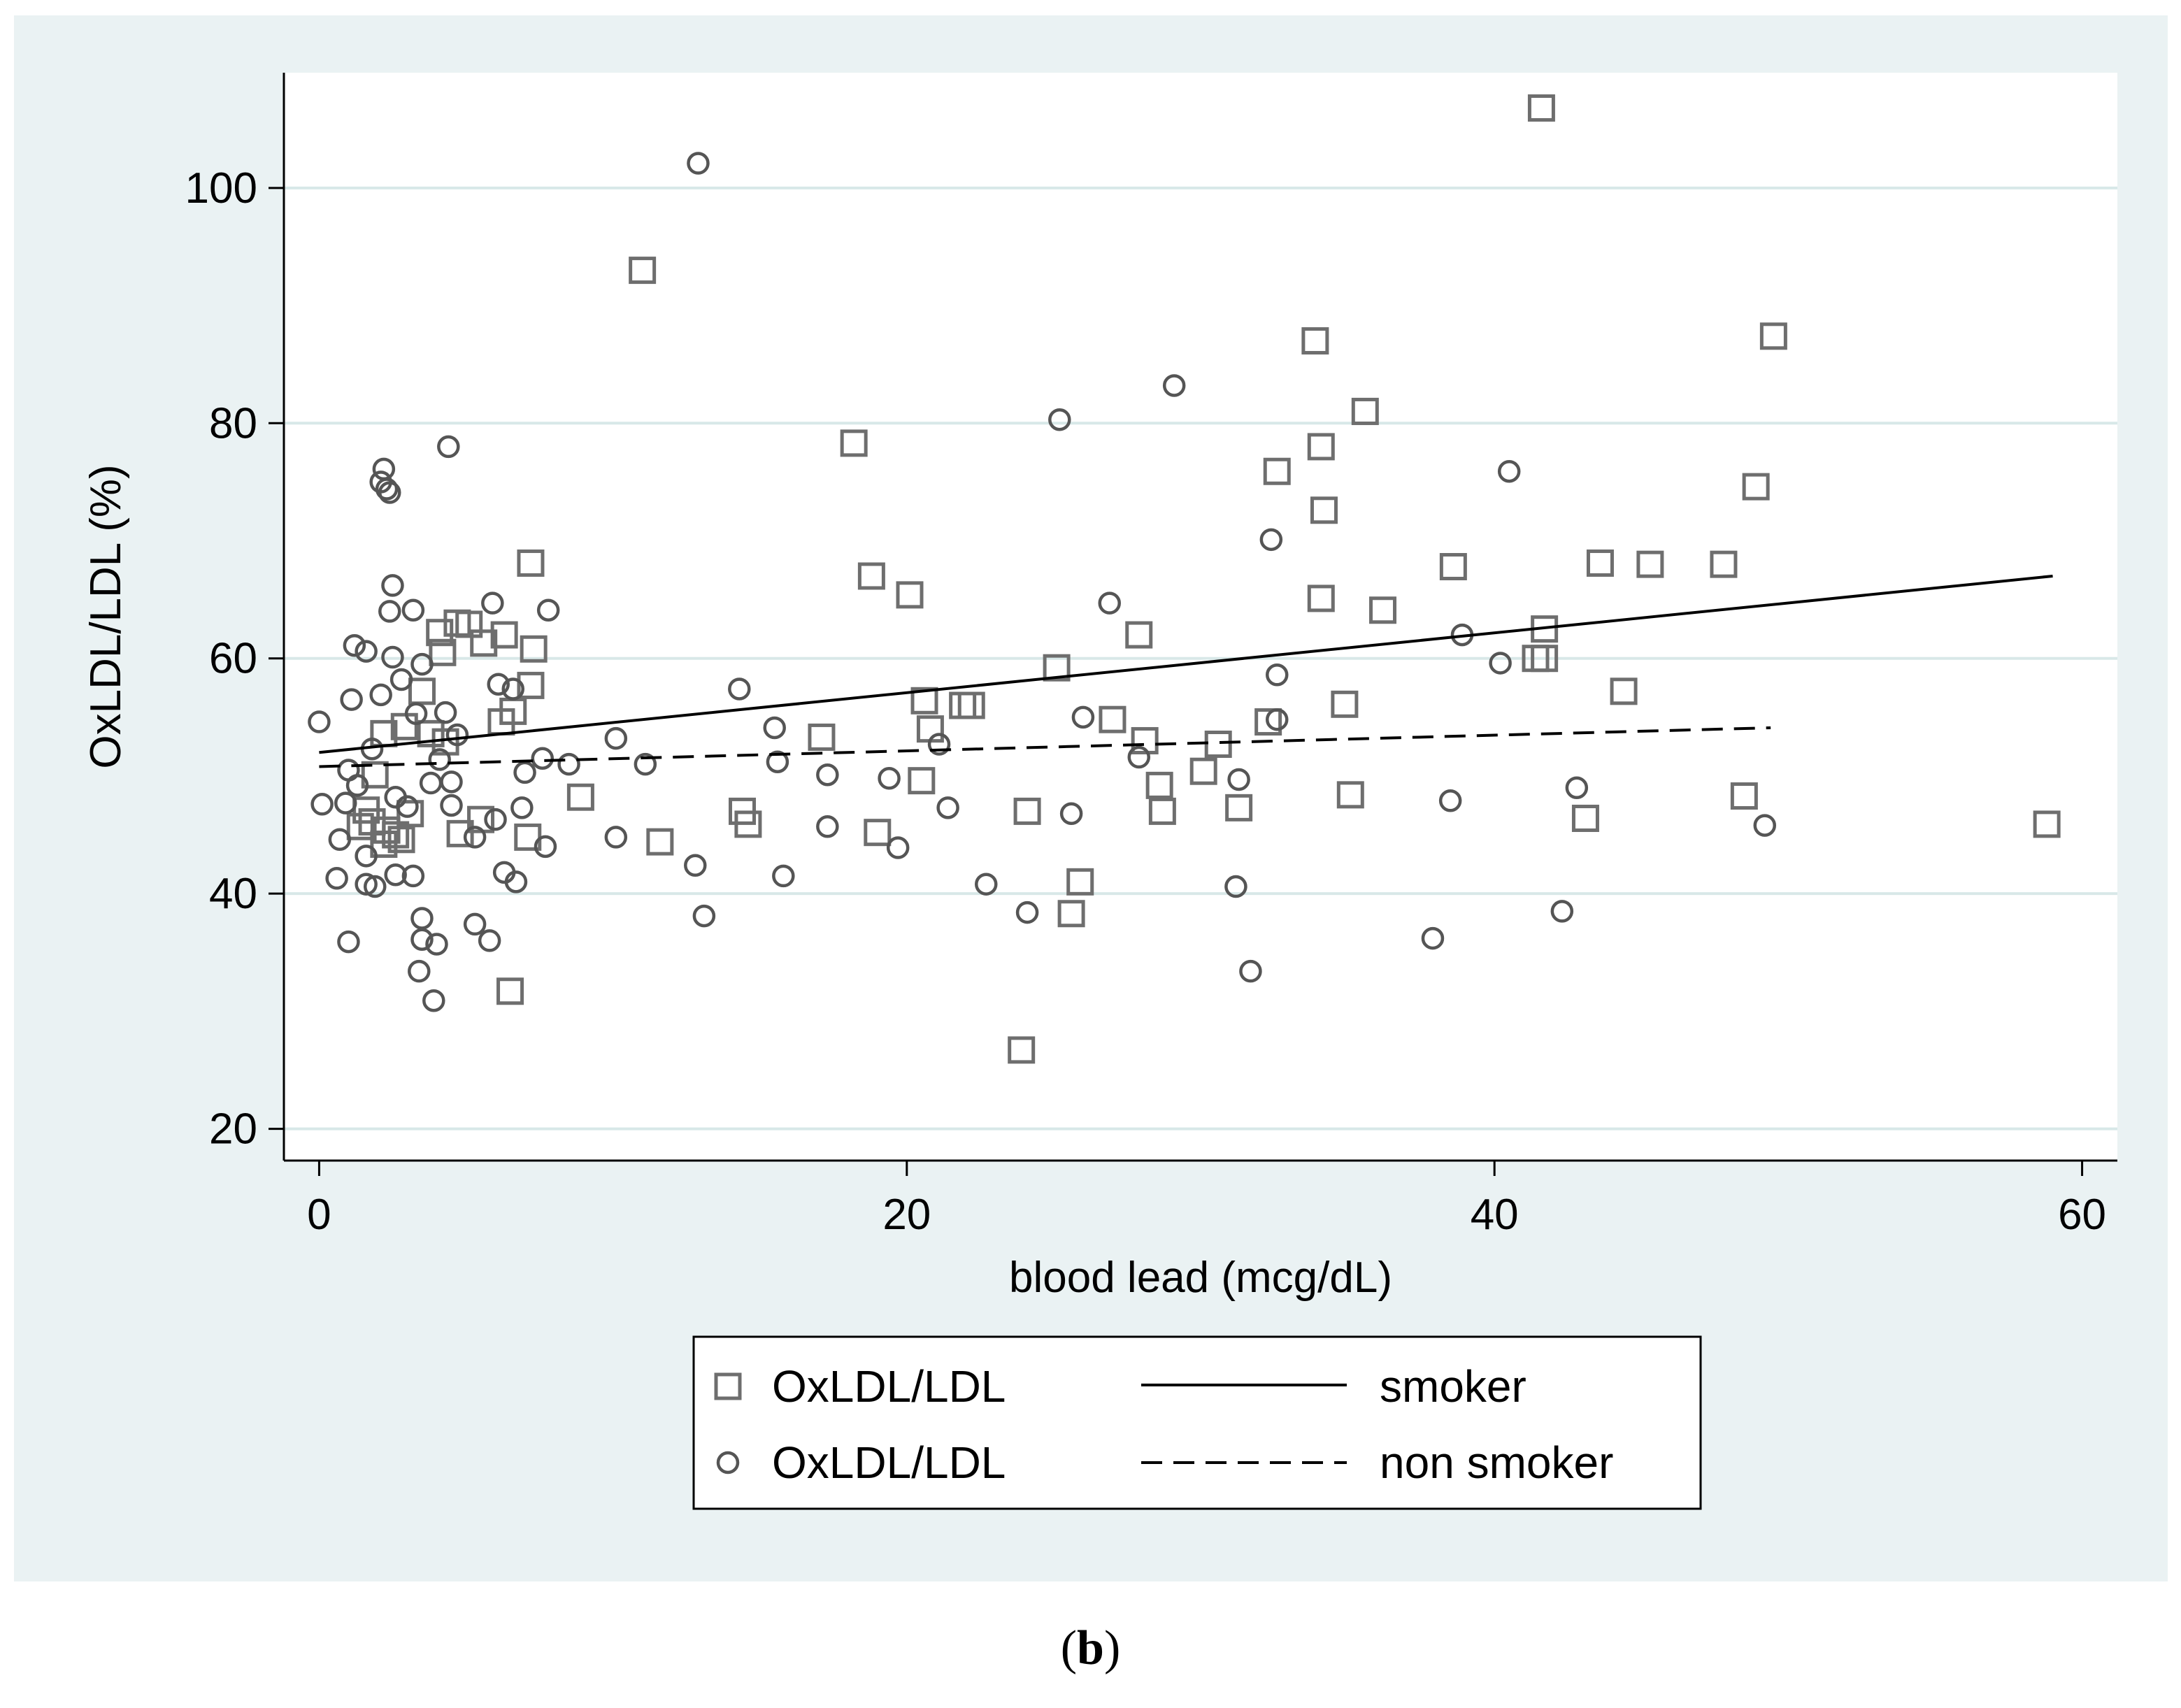 The width and height of the screenshot is (2181, 1708). I want to click on legend-square-marker, so click(728, 1386).